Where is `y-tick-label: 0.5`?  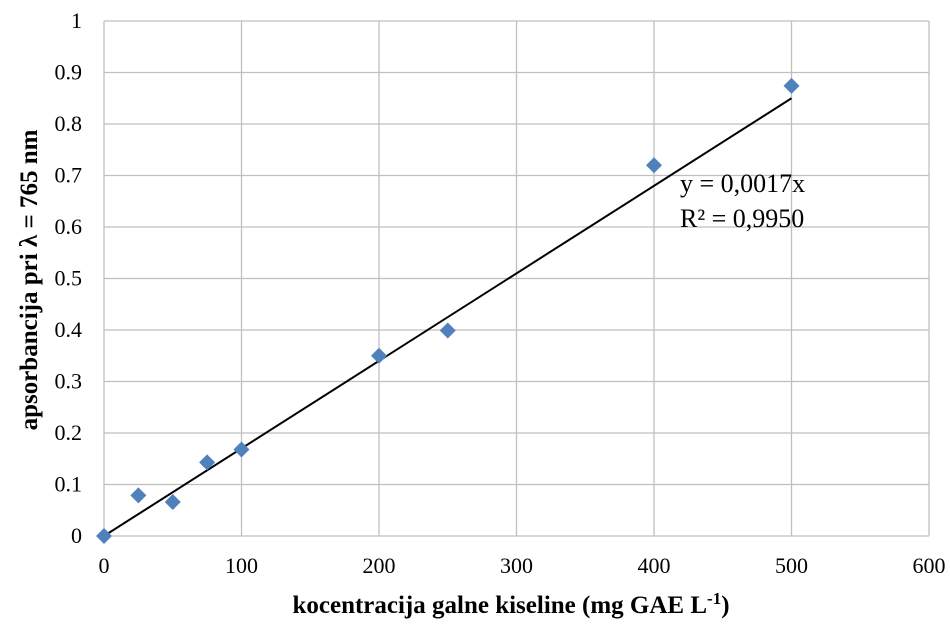 y-tick-label: 0.5 is located at coordinates (69, 278).